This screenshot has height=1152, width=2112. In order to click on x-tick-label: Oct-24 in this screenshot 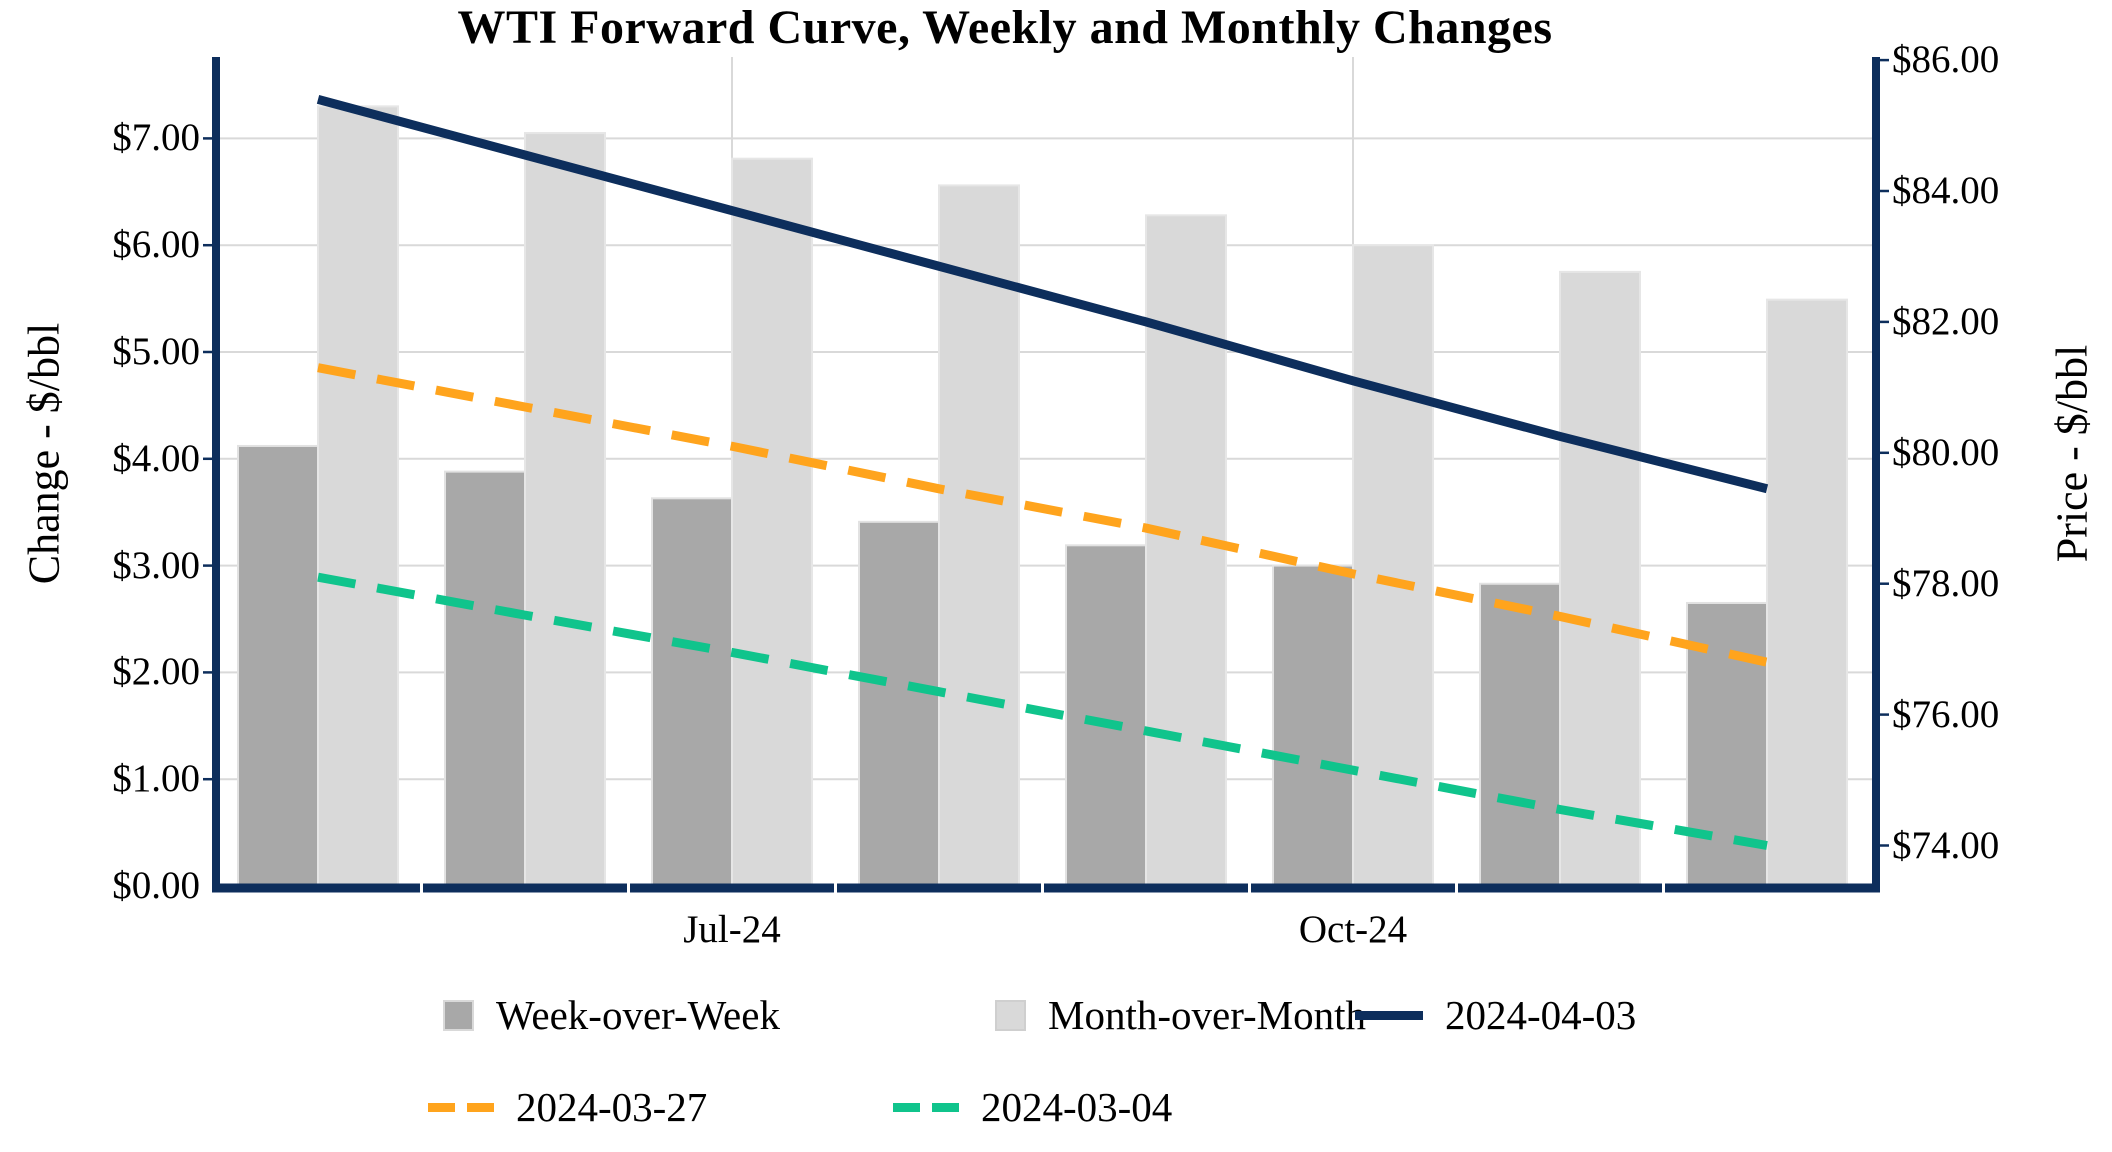, I will do `click(1353, 929)`.